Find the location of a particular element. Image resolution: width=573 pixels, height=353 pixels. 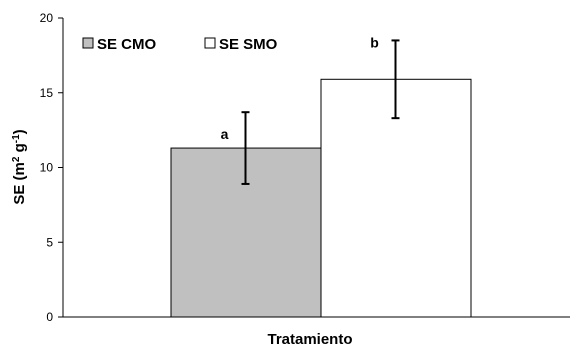

error-bars is located at coordinates (320, 112).